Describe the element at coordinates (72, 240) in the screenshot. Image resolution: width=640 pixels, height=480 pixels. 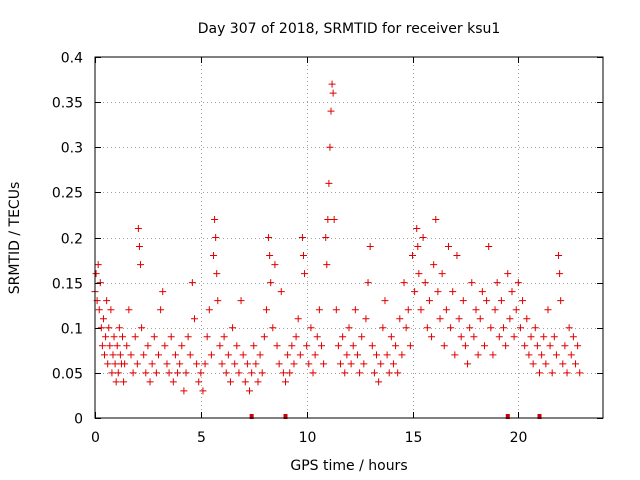
I see `y-tick-label: 0.2` at that location.